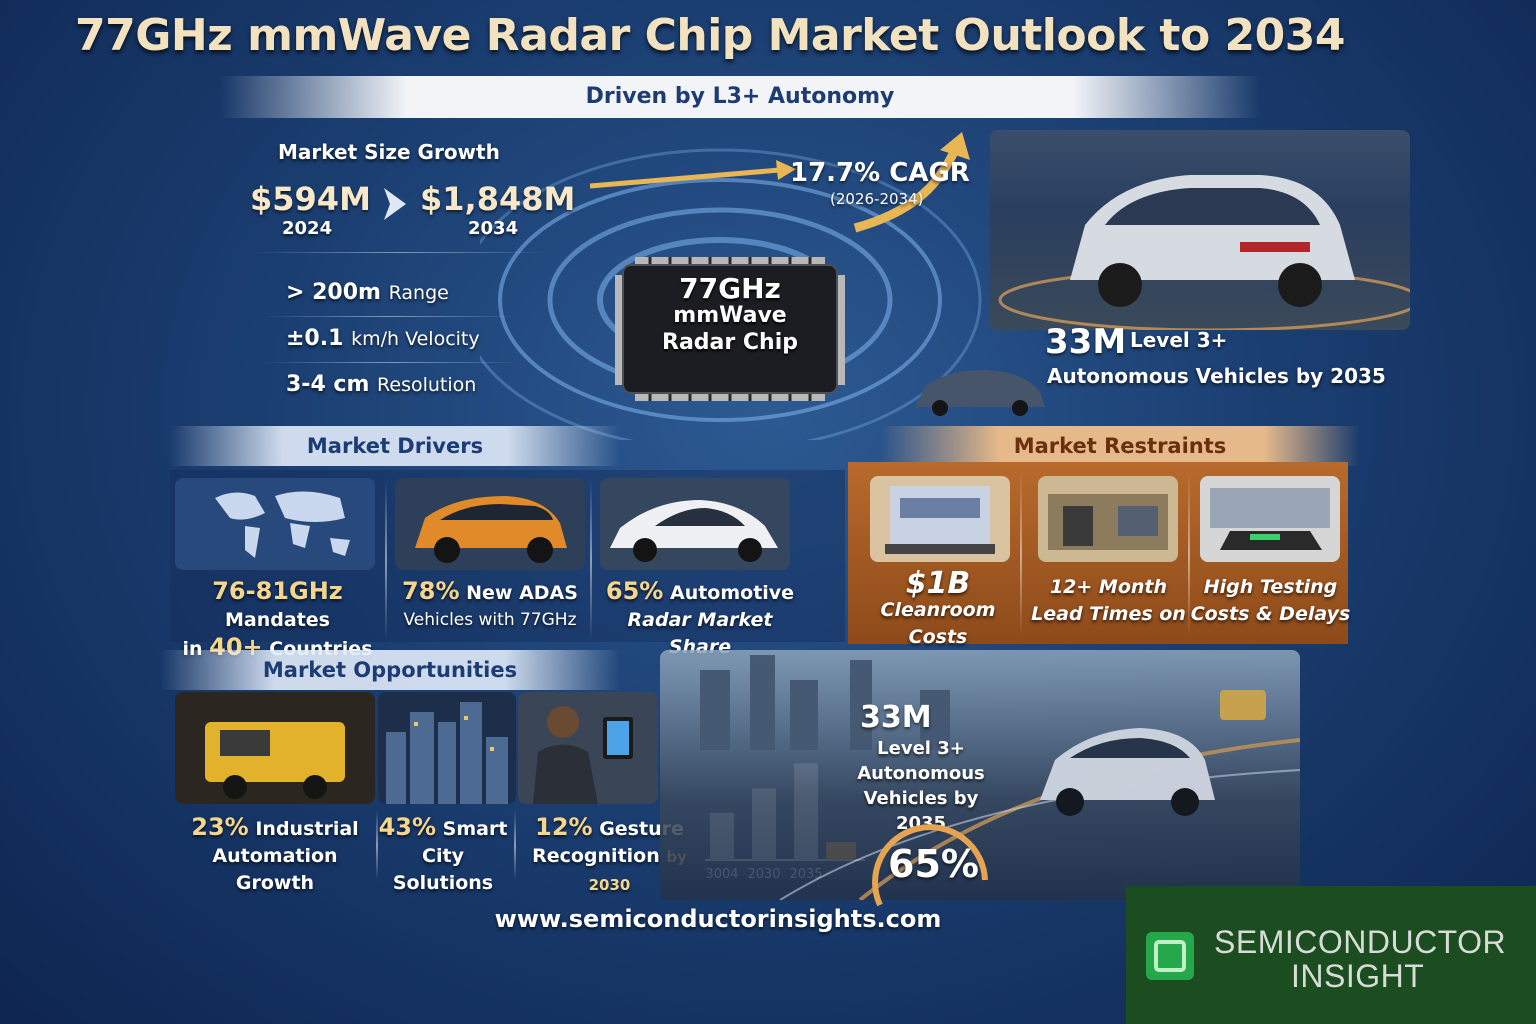 The height and width of the screenshot is (1024, 1536). I want to click on opportunities-heading: Market Opportunities, so click(390, 670).